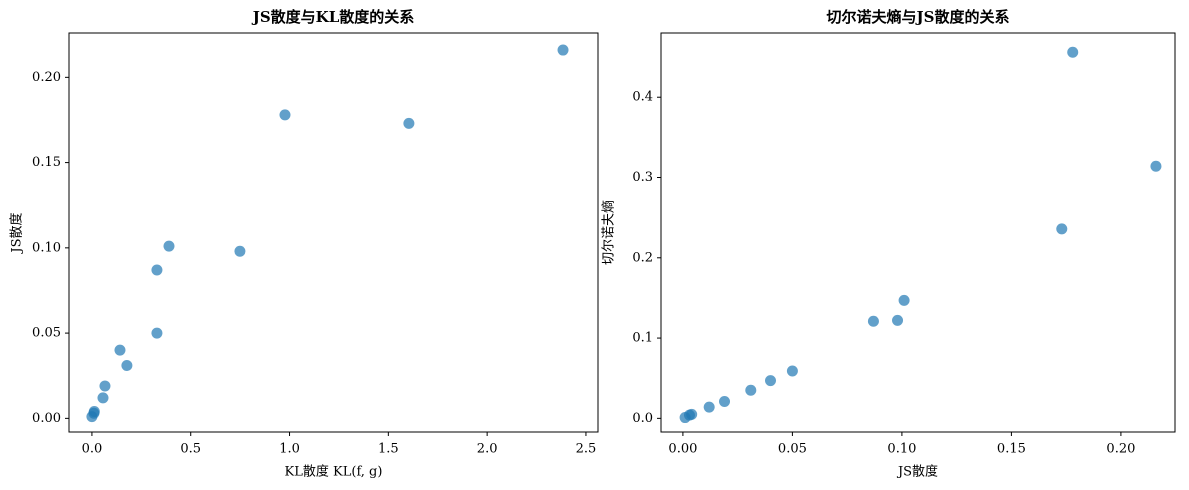 This screenshot has height=490, width=1189. Describe the element at coordinates (642, 418) in the screenshot. I see `y-tick-label: 0.0` at that location.